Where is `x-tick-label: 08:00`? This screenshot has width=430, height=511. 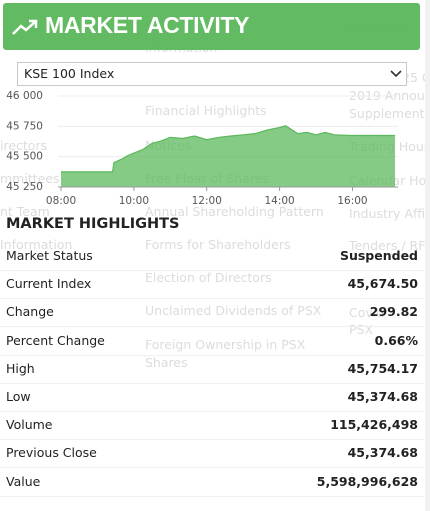 x-tick-label: 08:00 is located at coordinates (61, 201).